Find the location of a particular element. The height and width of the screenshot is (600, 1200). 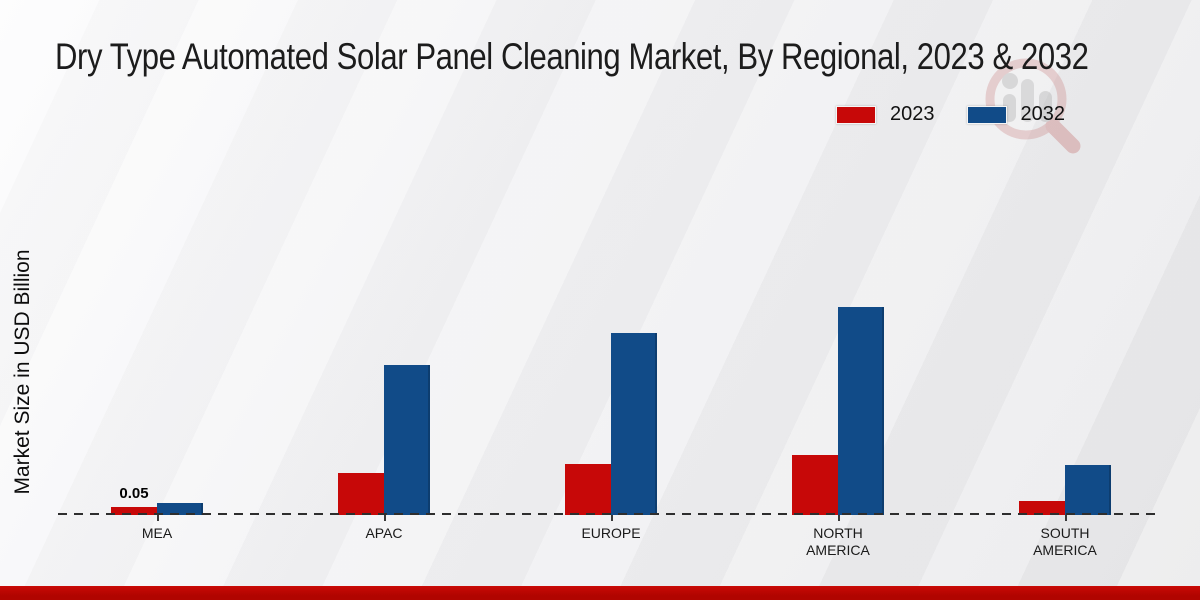

bar-north-america-2023 is located at coordinates (815, 485).